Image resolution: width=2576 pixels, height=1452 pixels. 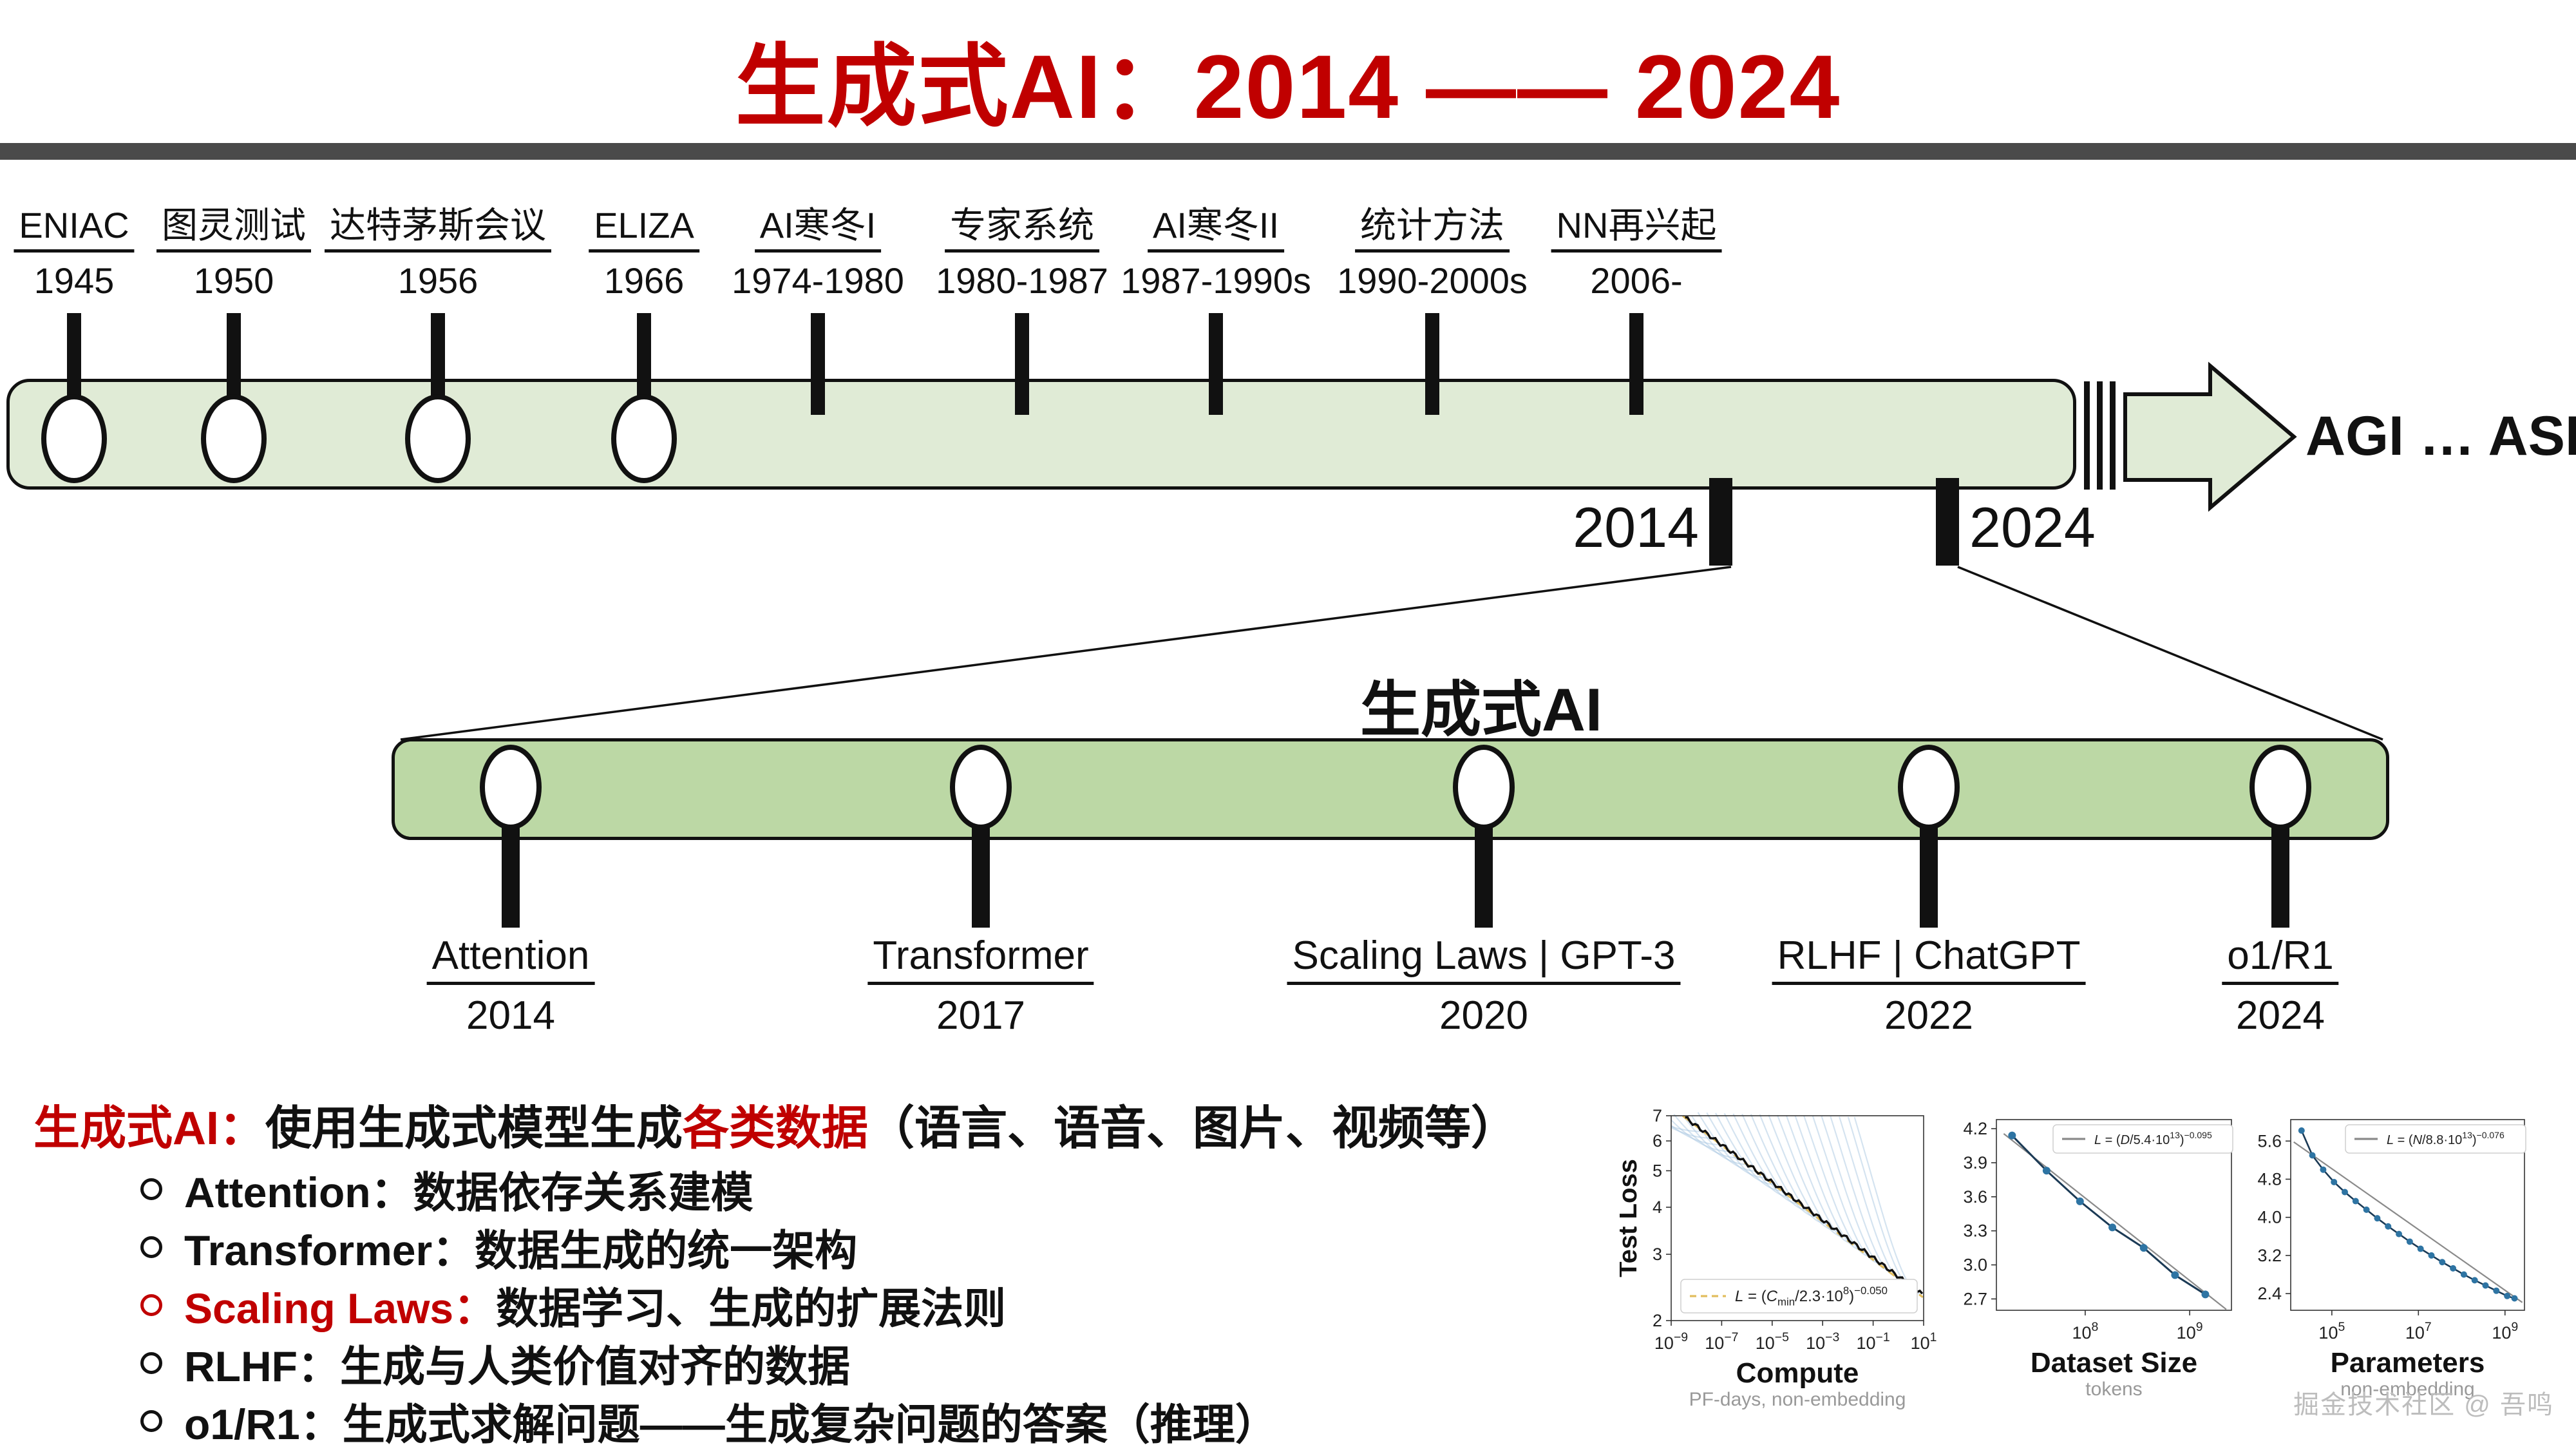 I want to click on legend-text: L = (D/5.4·1013)−0.095, so click(x=2153, y=1138).